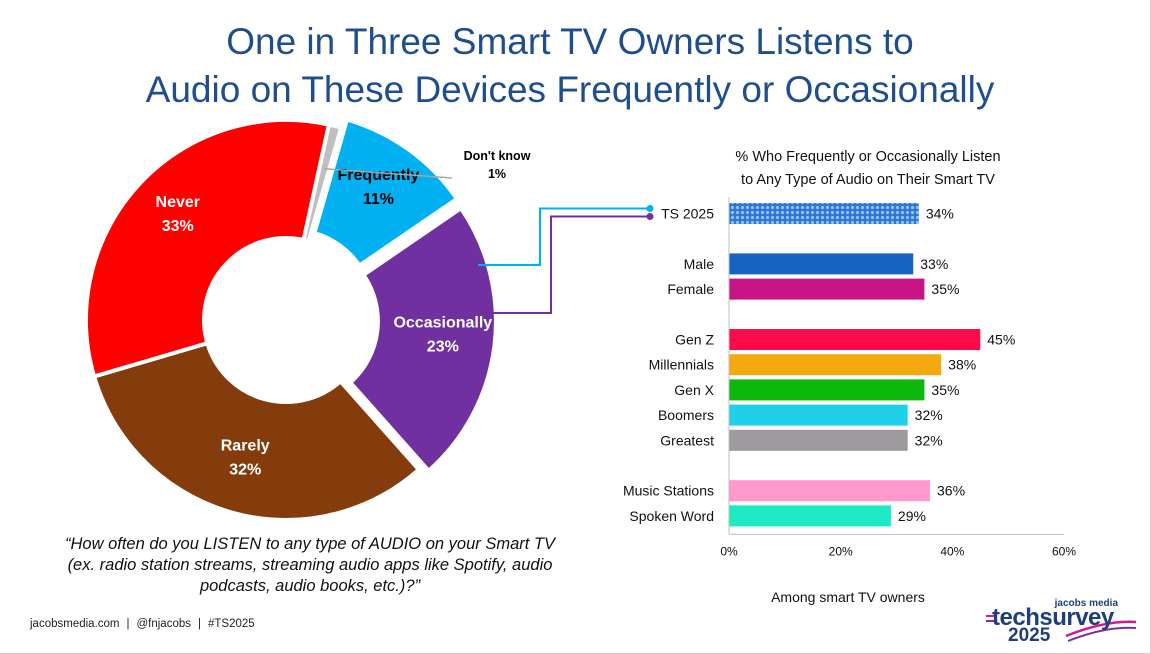 Image resolution: width=1151 pixels, height=654 pixels. I want to click on bar-category-male: Male, so click(699, 264).